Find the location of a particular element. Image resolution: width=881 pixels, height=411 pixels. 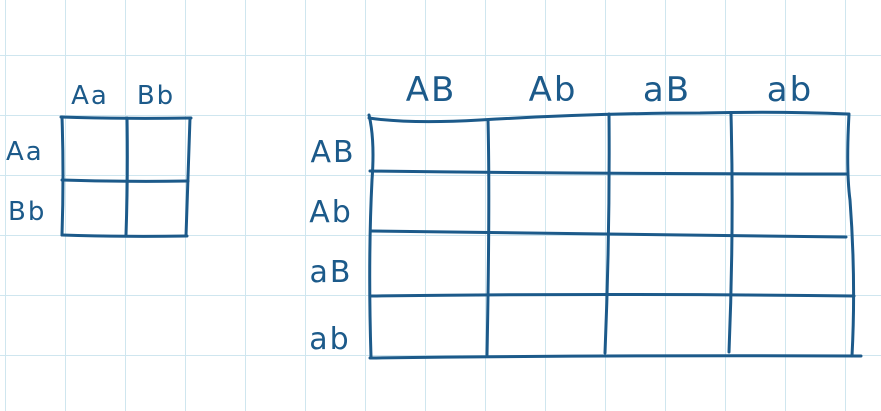

large-col-label-2: Ab is located at coordinates (553, 90).